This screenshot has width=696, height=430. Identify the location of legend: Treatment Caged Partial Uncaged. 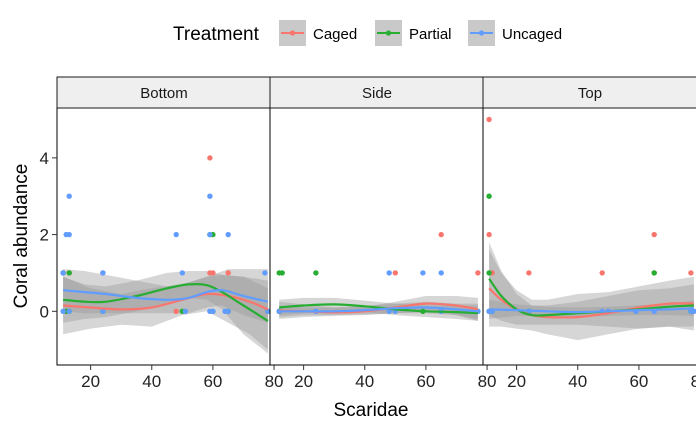
(367, 33).